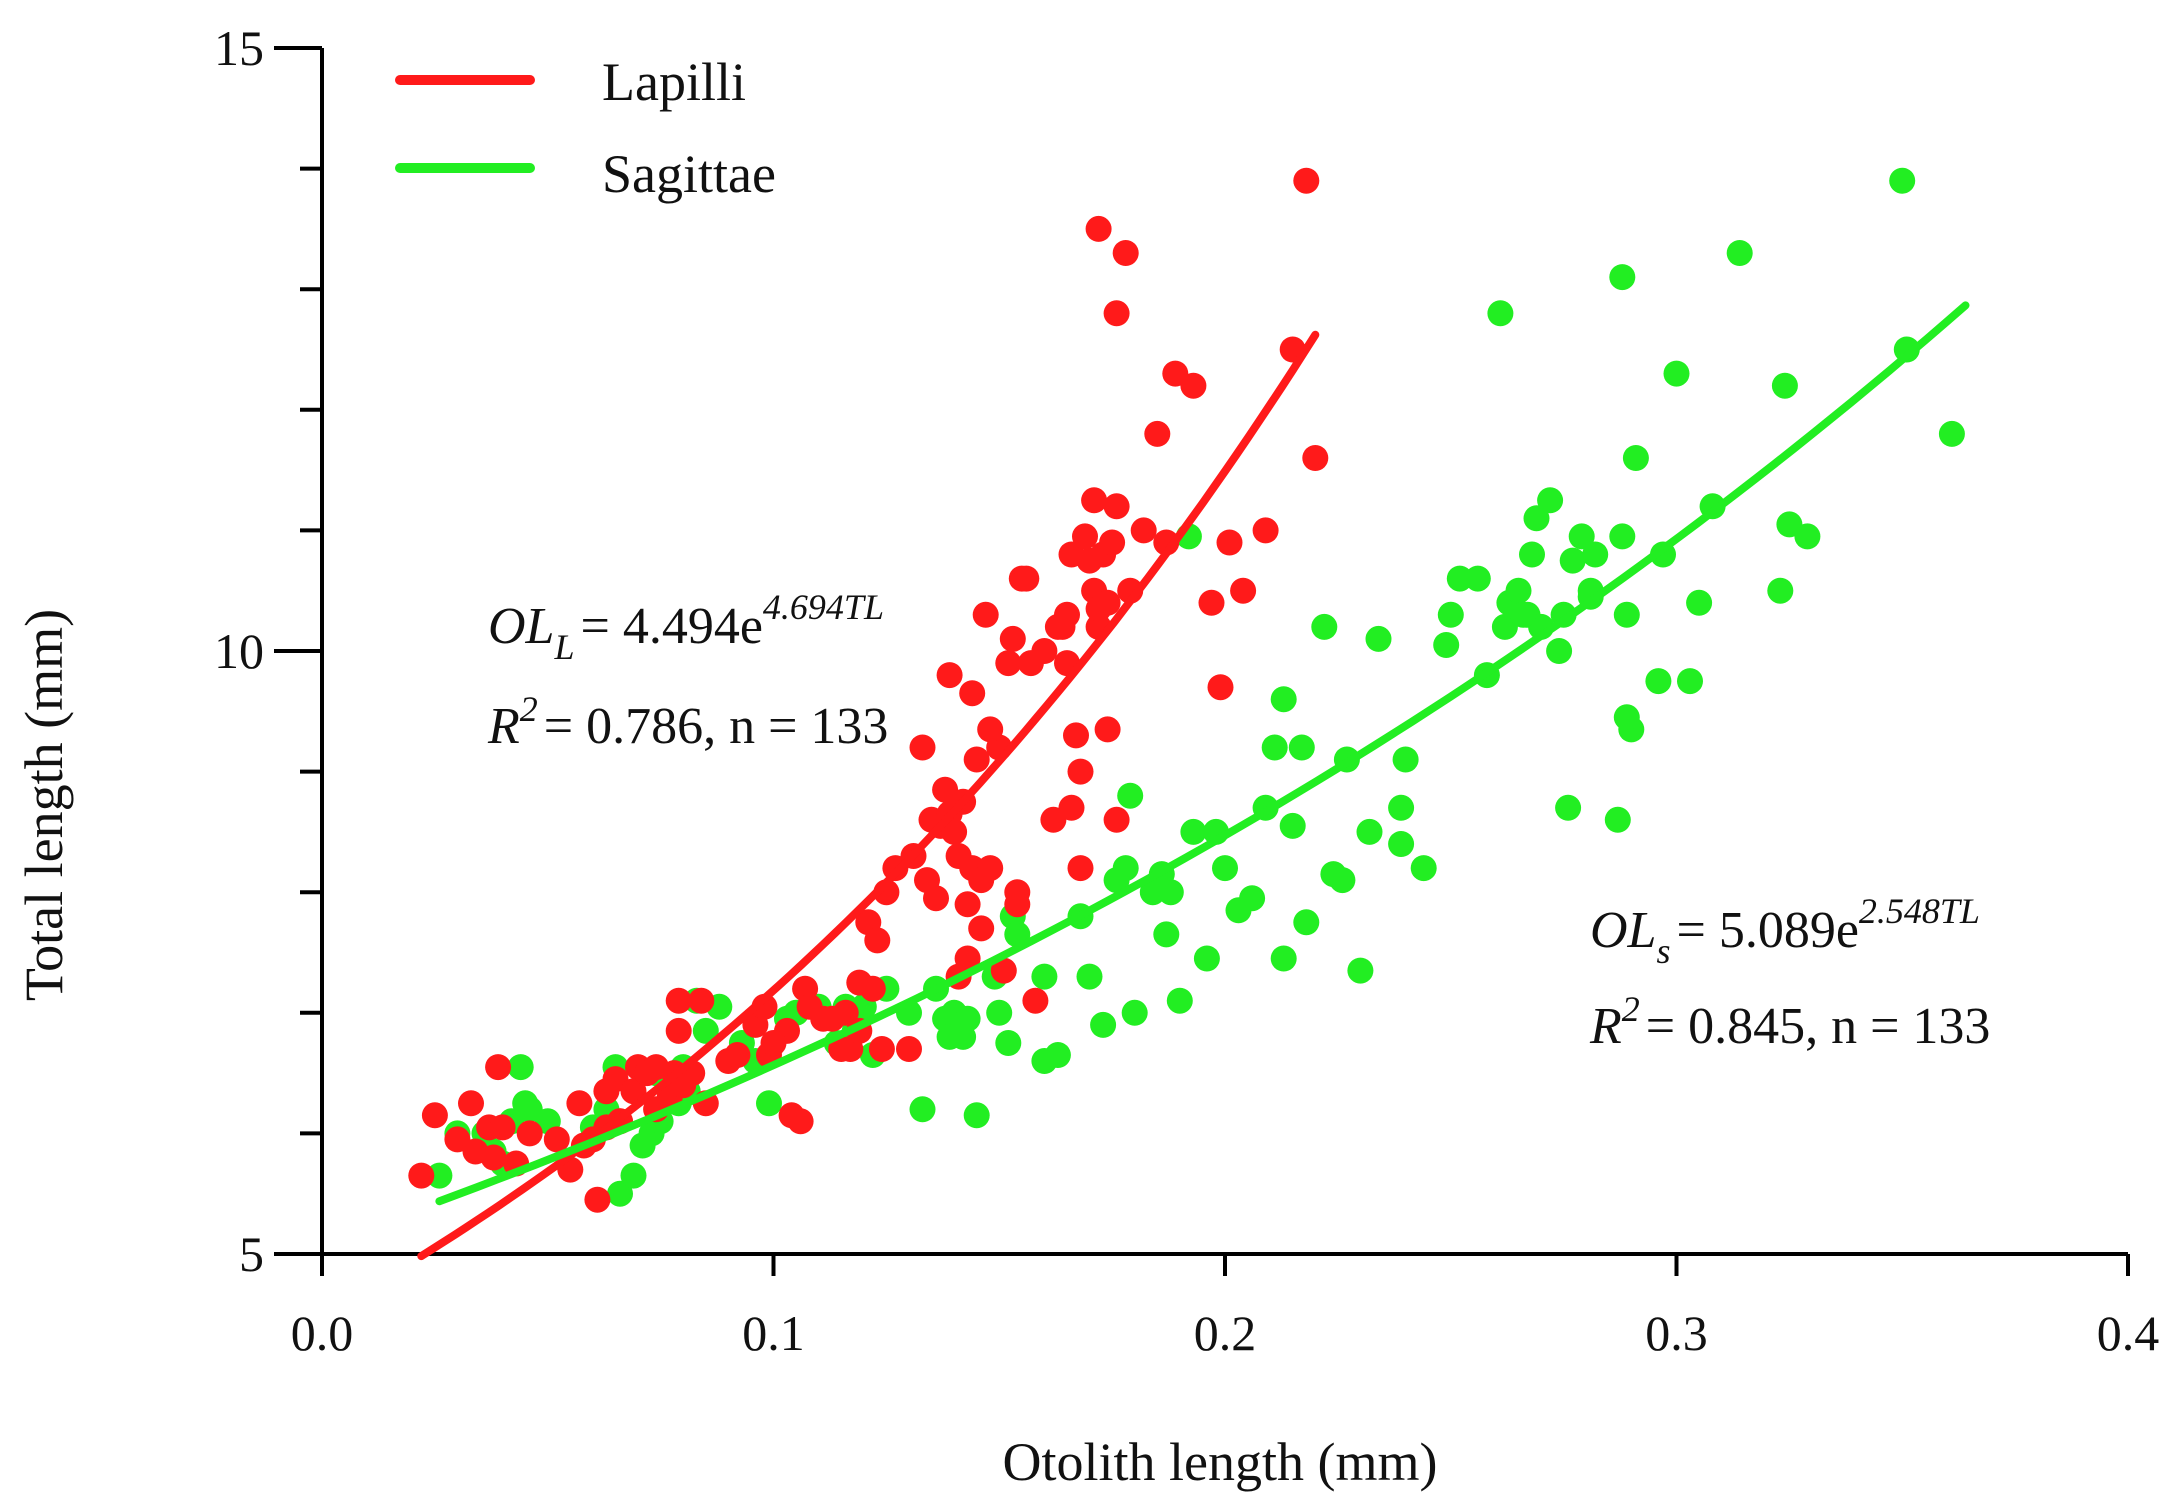 The height and width of the screenshot is (1510, 2178). What do you see at coordinates (529, 709) in the screenshot?
I see `stats-lapilli-sup: 2` at bounding box center [529, 709].